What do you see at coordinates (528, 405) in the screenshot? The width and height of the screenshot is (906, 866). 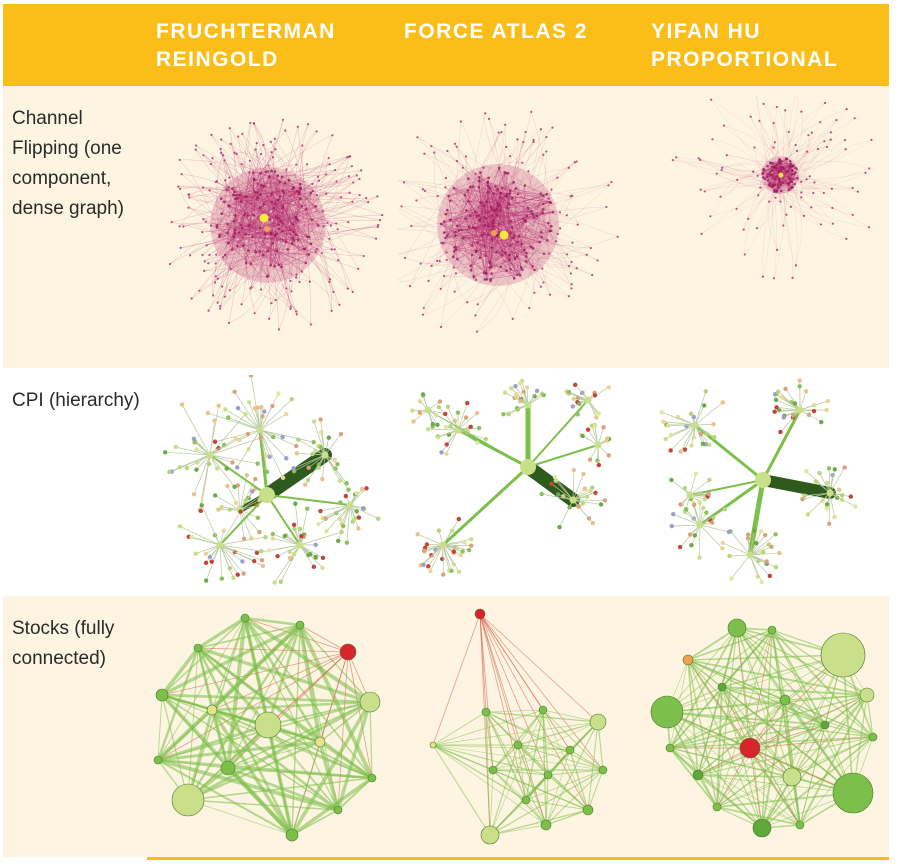 I see `tree-node` at bounding box center [528, 405].